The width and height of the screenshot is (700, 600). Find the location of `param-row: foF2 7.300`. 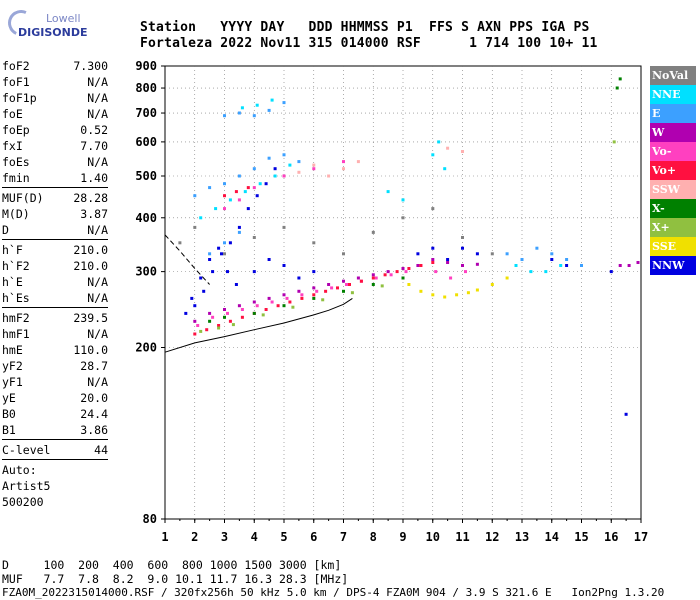

param-row: foF2 7.300 is located at coordinates (55, 66).